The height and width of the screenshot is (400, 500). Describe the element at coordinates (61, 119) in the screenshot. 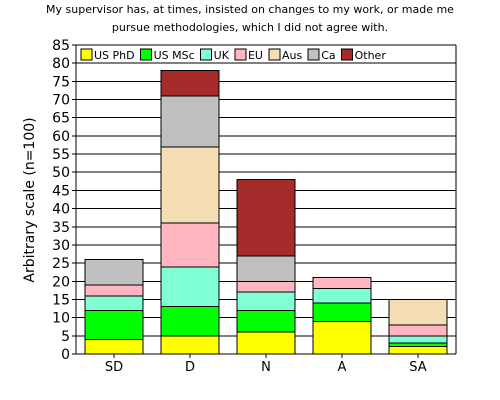

I see `y-tick-label: 65` at that location.